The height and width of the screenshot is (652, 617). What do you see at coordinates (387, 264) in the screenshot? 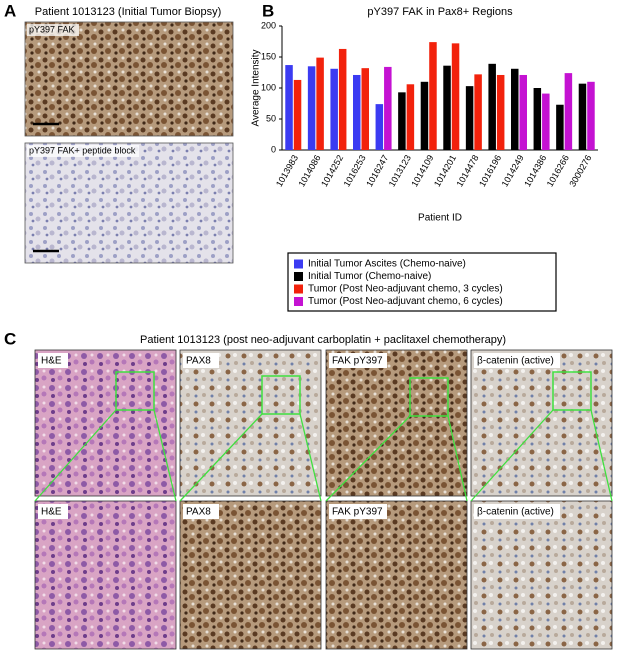
I see `legend-label: Initial Tumor Ascites (Chemo-naive)` at bounding box center [387, 264].